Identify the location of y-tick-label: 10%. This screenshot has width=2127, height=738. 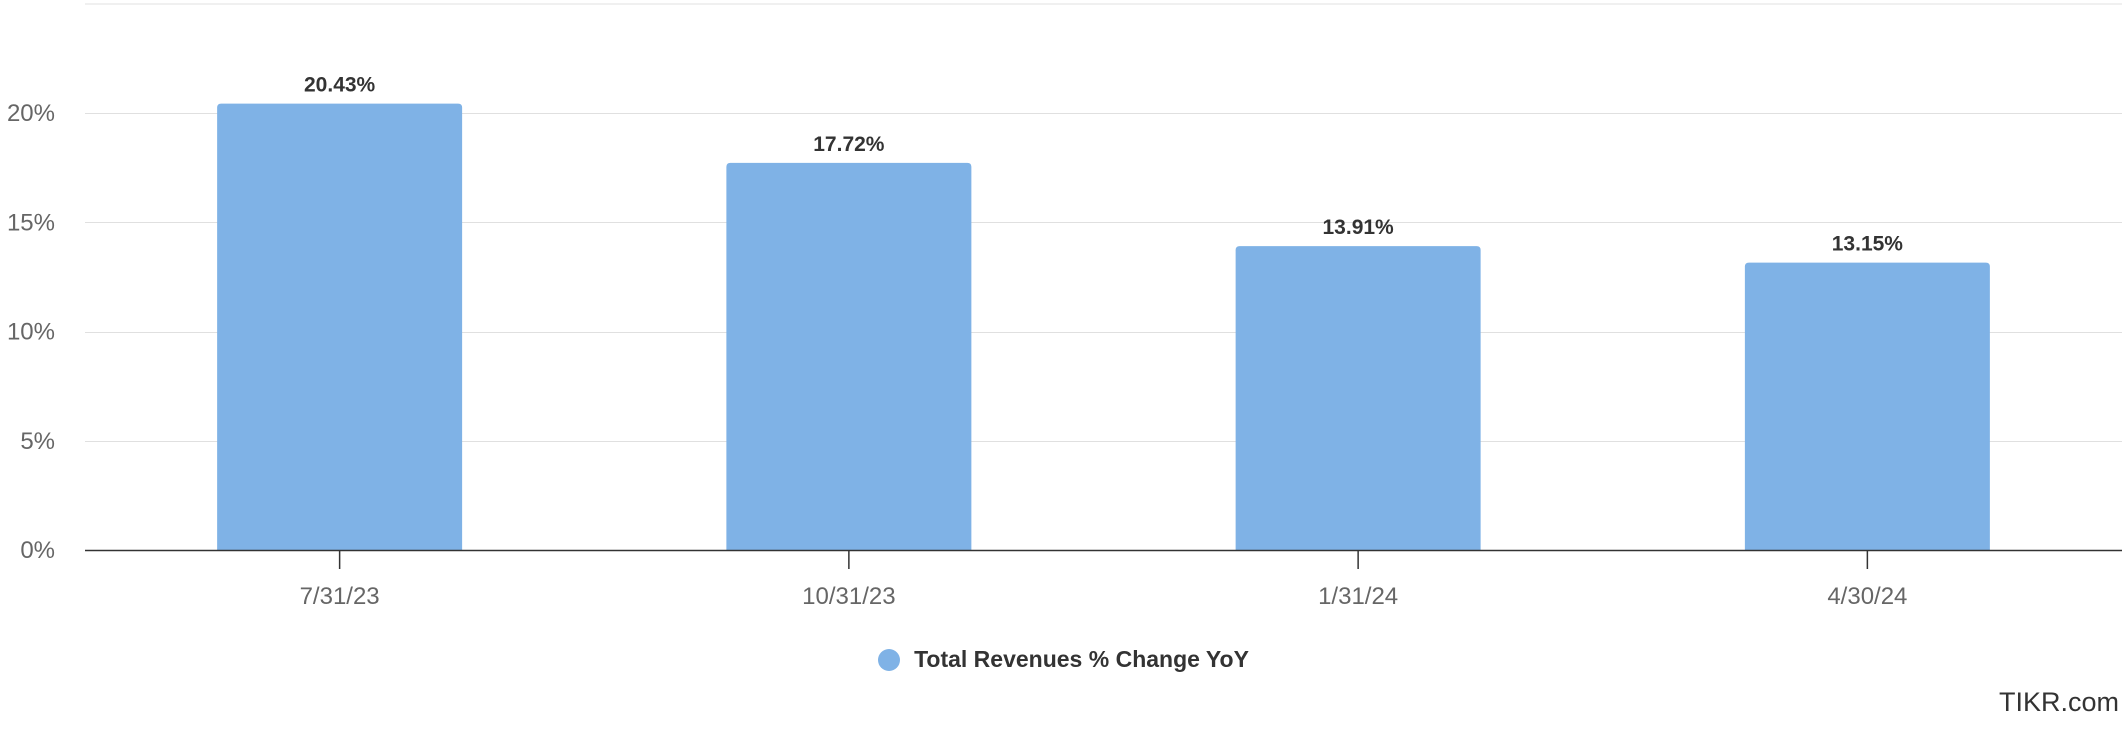
(31, 332).